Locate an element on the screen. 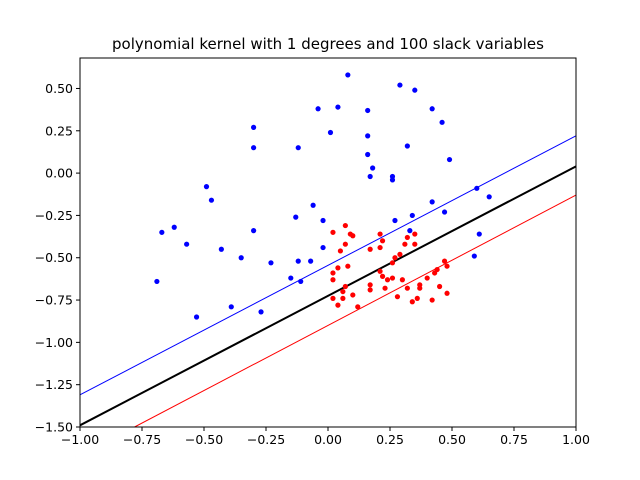 The image size is (640, 480). x-tick-label: 0.25 is located at coordinates (390, 439).